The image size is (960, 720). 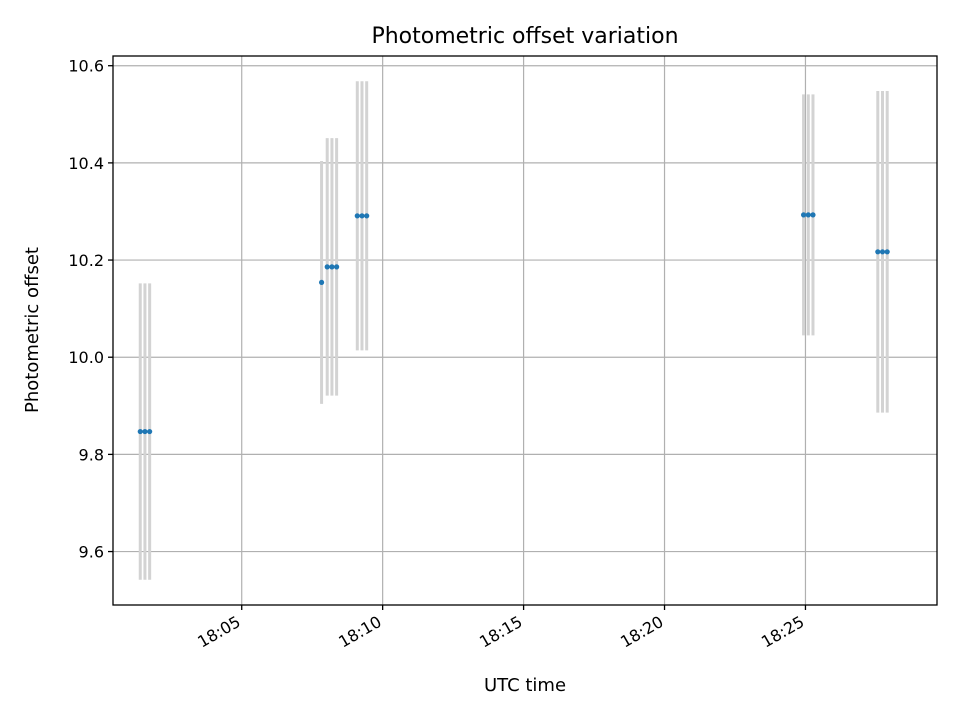 I want to click on y-tick-label: 9.8, so click(x=91, y=454).